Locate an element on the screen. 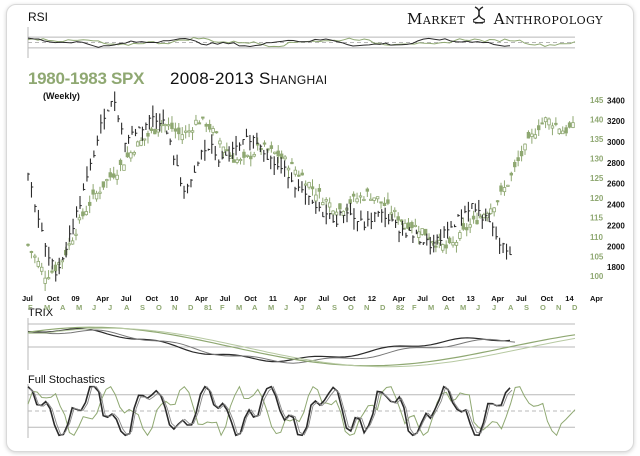 The width and height of the screenshot is (640, 456). spx-y-tick-label: 120 is located at coordinates (597, 198).